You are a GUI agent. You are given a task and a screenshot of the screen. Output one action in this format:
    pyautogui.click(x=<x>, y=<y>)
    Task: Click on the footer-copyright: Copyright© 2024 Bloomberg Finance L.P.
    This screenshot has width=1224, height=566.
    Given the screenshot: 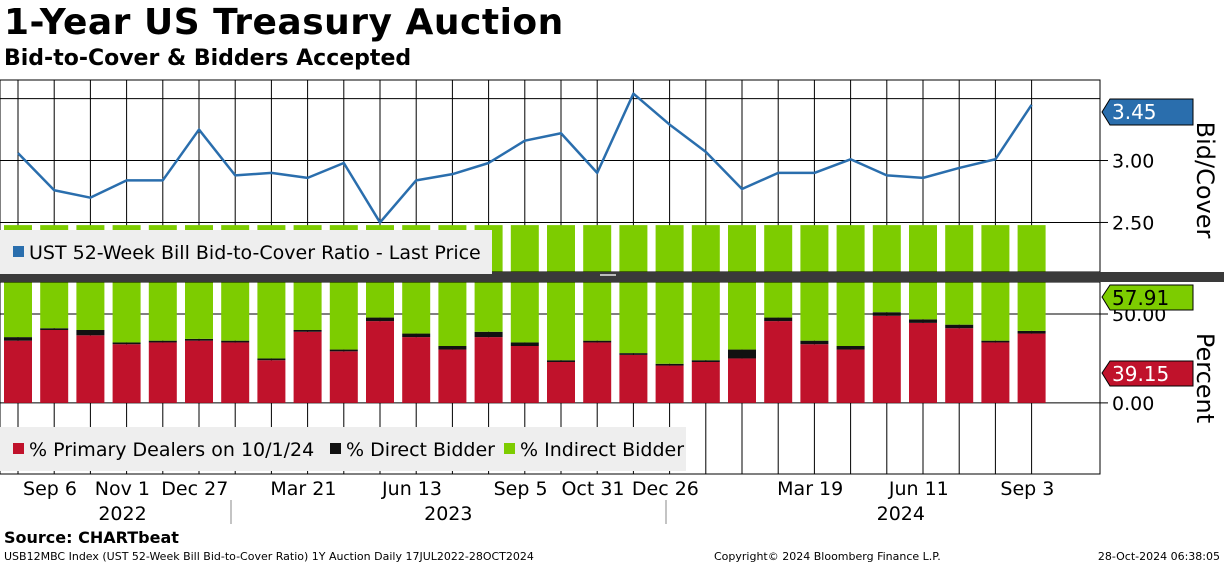 What is the action you would take?
    pyautogui.click(x=827, y=556)
    